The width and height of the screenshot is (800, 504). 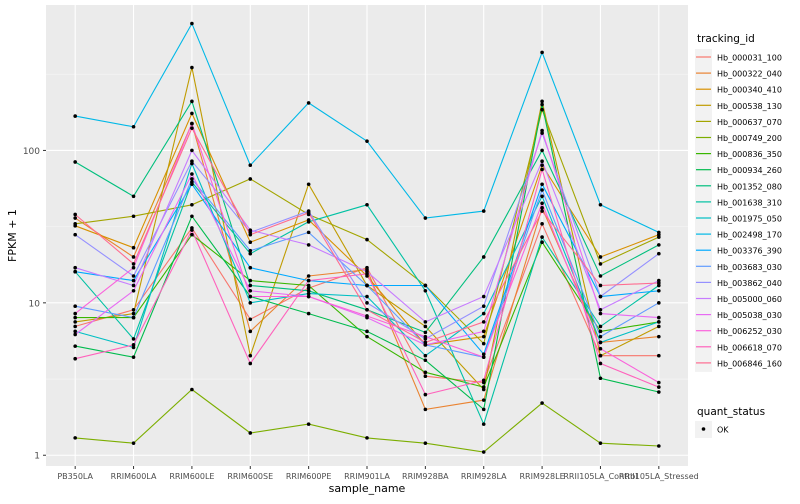 I want to click on x-tick-label: RRIM600SE, so click(x=250, y=476).